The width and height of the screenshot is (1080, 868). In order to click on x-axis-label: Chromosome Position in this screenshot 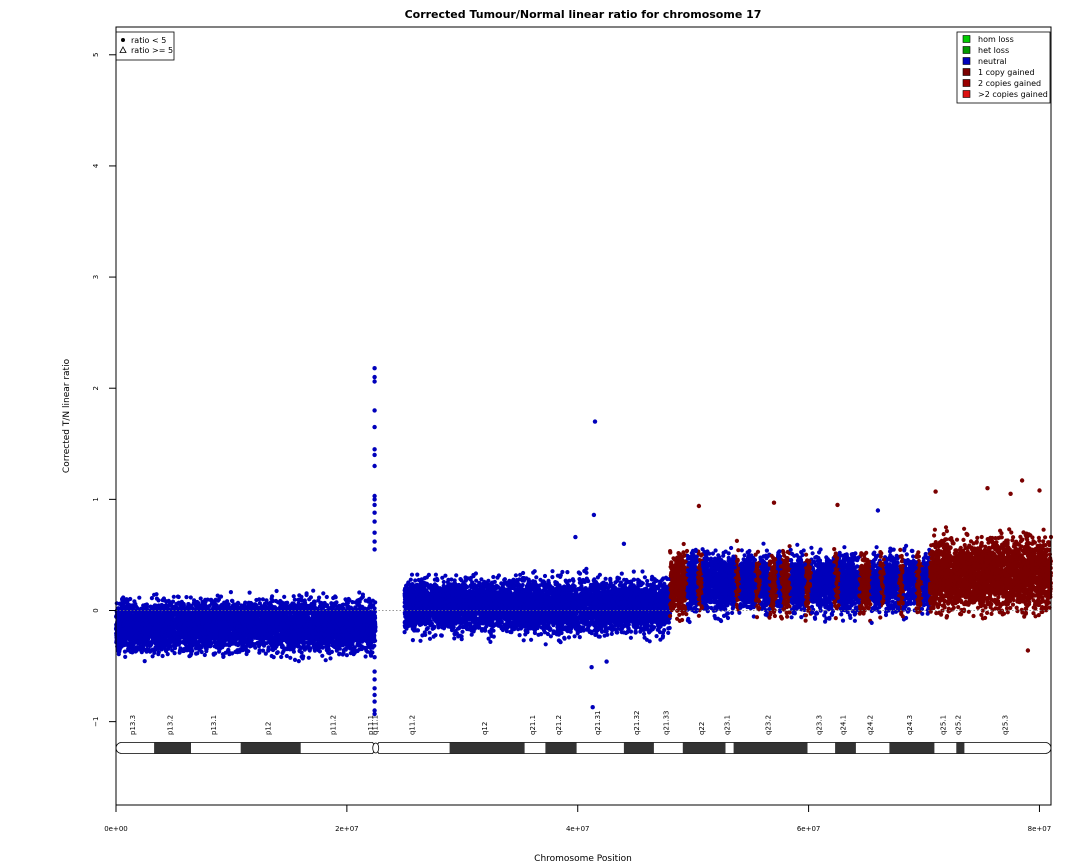, I will do `click(583, 859)`.